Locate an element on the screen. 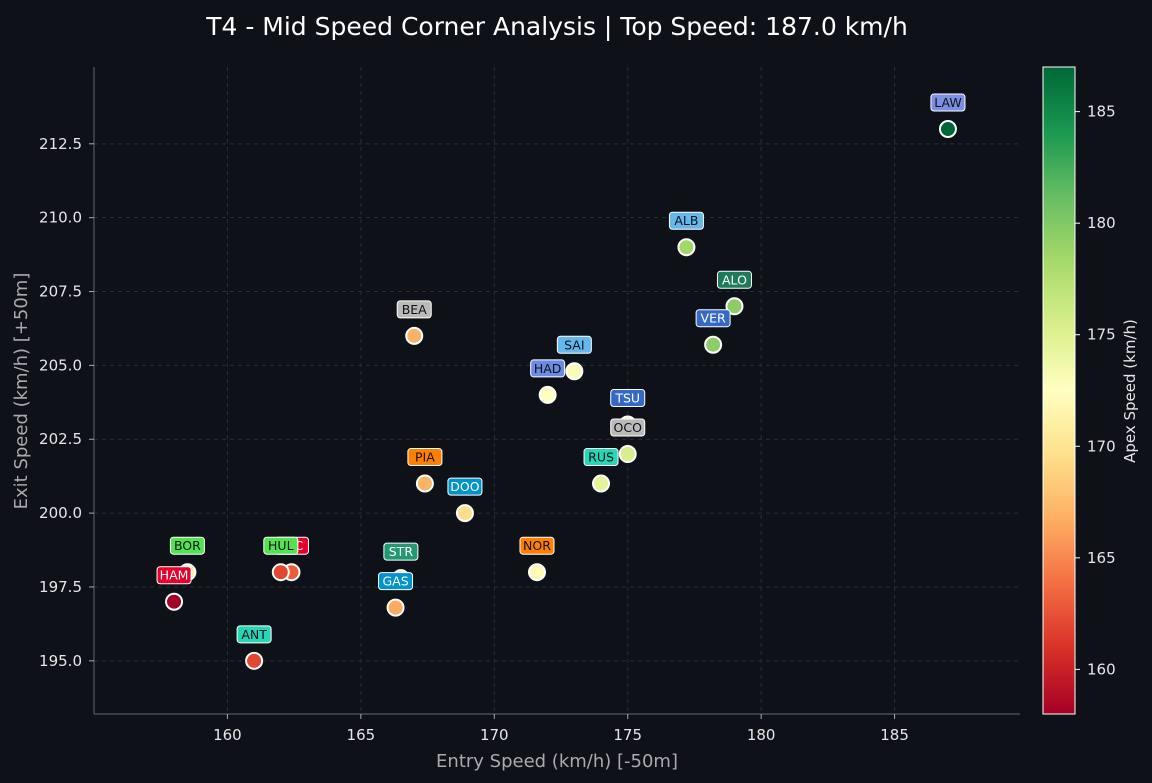 This screenshot has height=783, width=1152. driver-label-ham: HAM is located at coordinates (174, 575).